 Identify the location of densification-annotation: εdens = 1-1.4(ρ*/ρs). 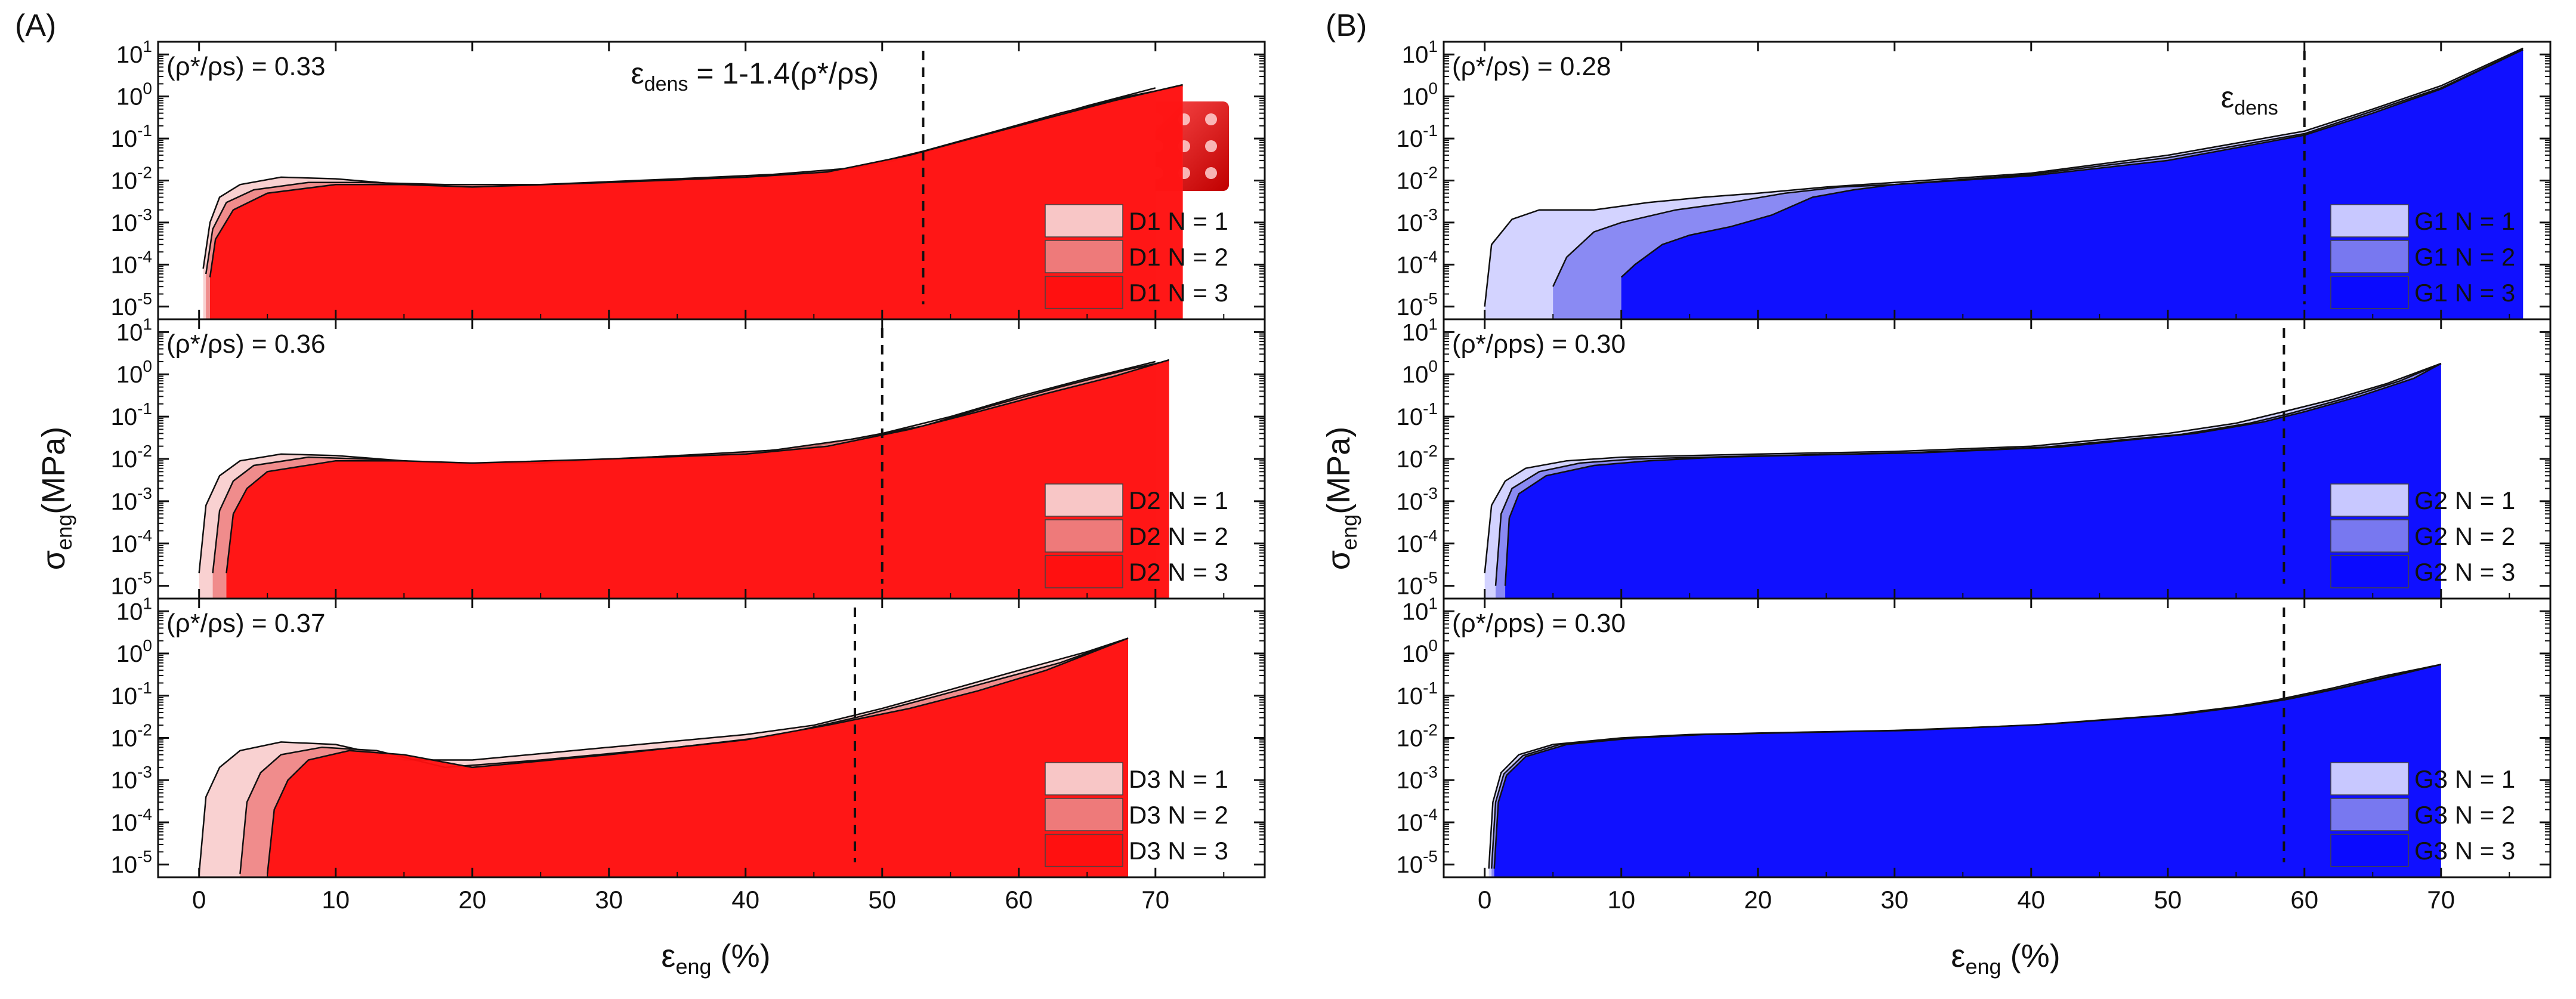
(755, 76).